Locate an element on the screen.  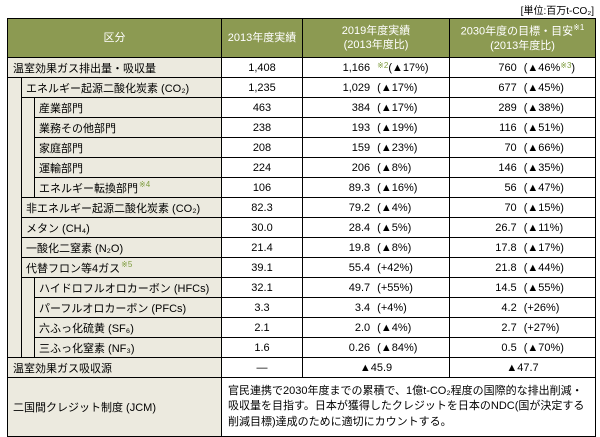
value-2030: 21.8 (▲44%) is located at coordinates (522, 267).